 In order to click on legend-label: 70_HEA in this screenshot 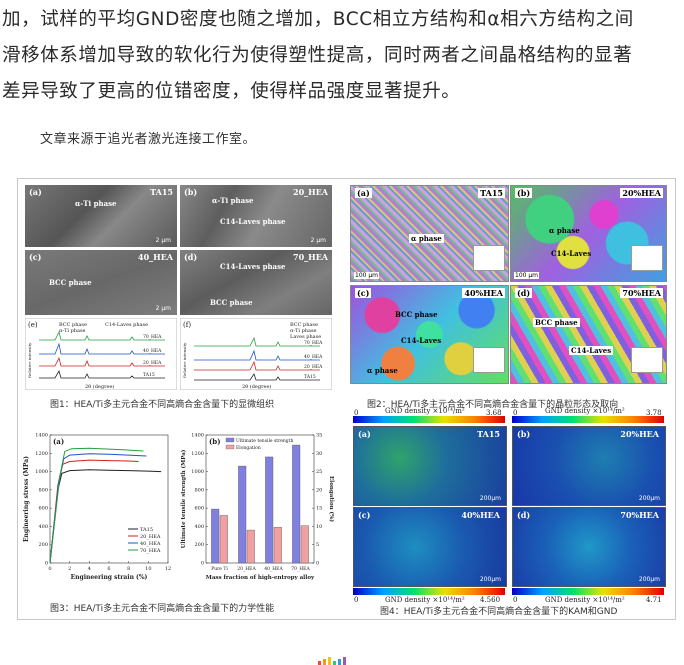, I will do `click(150, 551)`.